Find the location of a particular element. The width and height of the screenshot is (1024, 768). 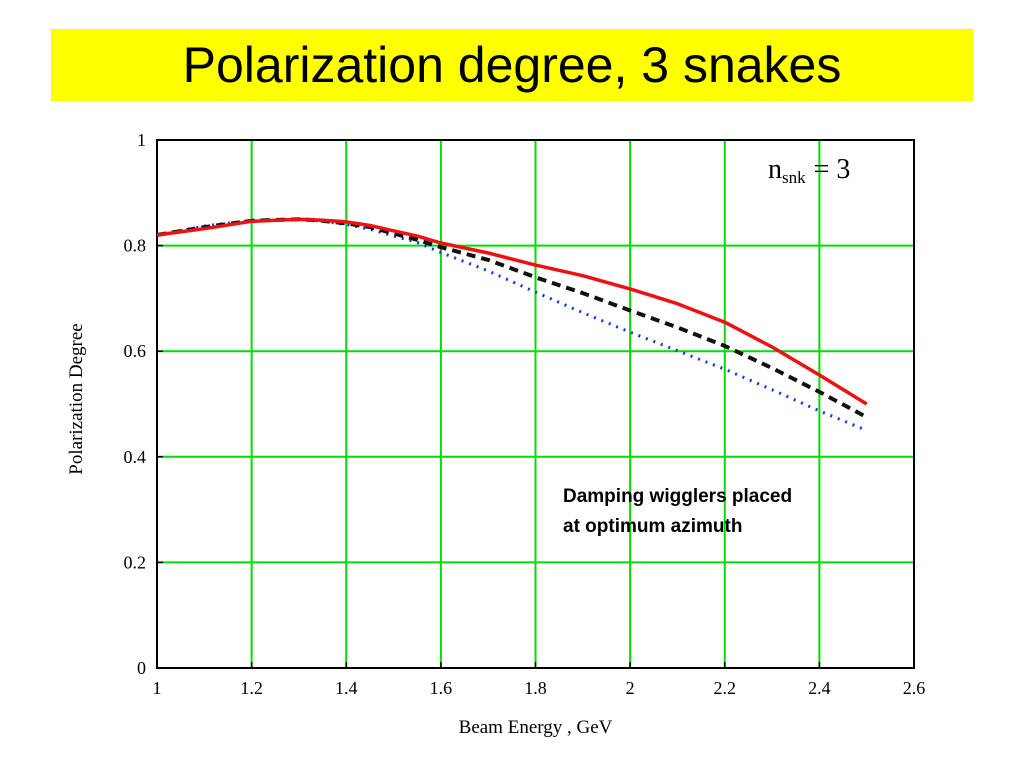

y-axis-label: Polarization Degree is located at coordinates (76, 398).